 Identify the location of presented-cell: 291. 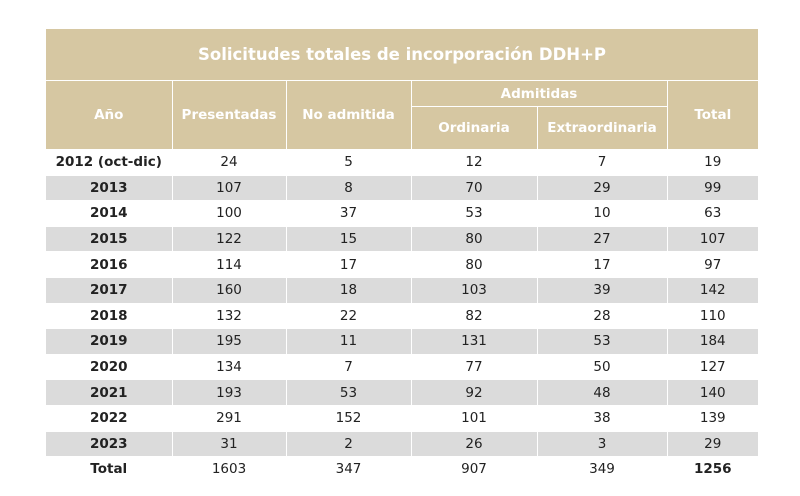
(229, 418).